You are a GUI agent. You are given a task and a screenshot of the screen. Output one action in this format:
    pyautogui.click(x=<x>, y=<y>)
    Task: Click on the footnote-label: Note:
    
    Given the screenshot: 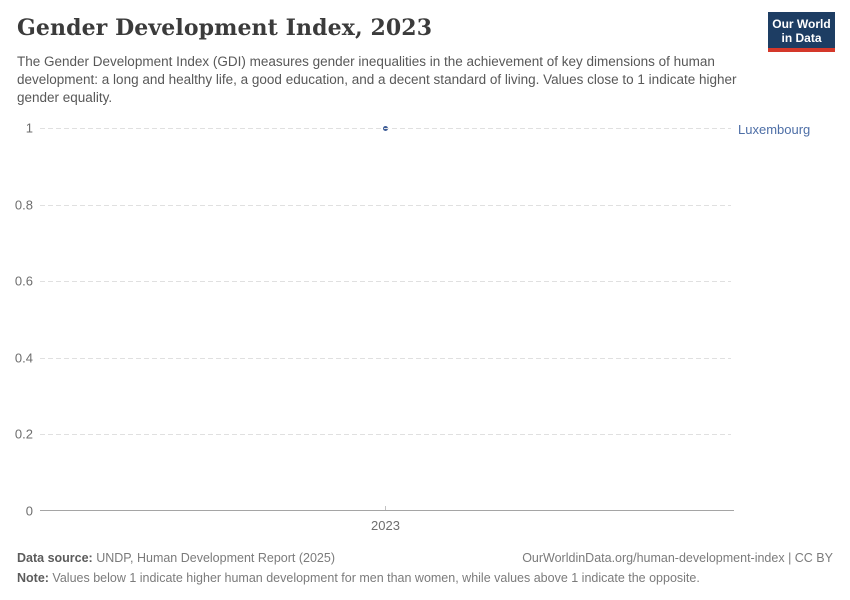 What is the action you would take?
    pyautogui.click(x=33, y=578)
    